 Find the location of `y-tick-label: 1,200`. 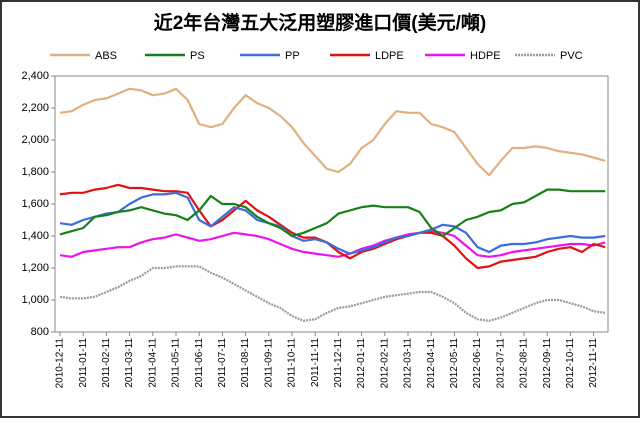

y-tick-label: 1,200 is located at coordinates (35, 268).